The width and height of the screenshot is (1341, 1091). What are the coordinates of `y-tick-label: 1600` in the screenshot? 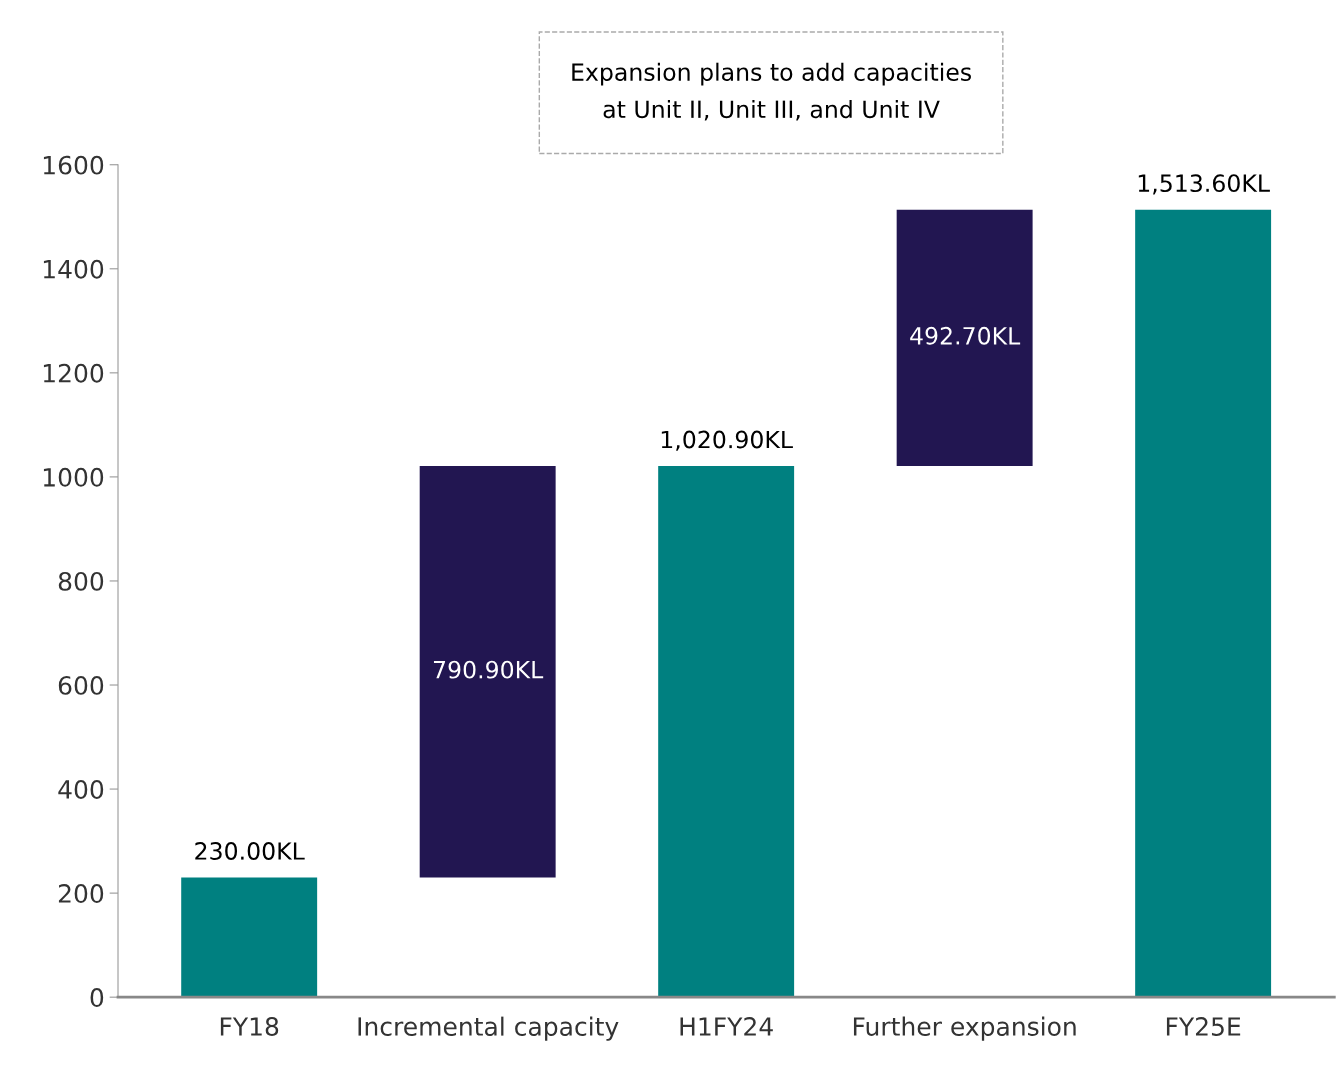 It's located at (73, 165).